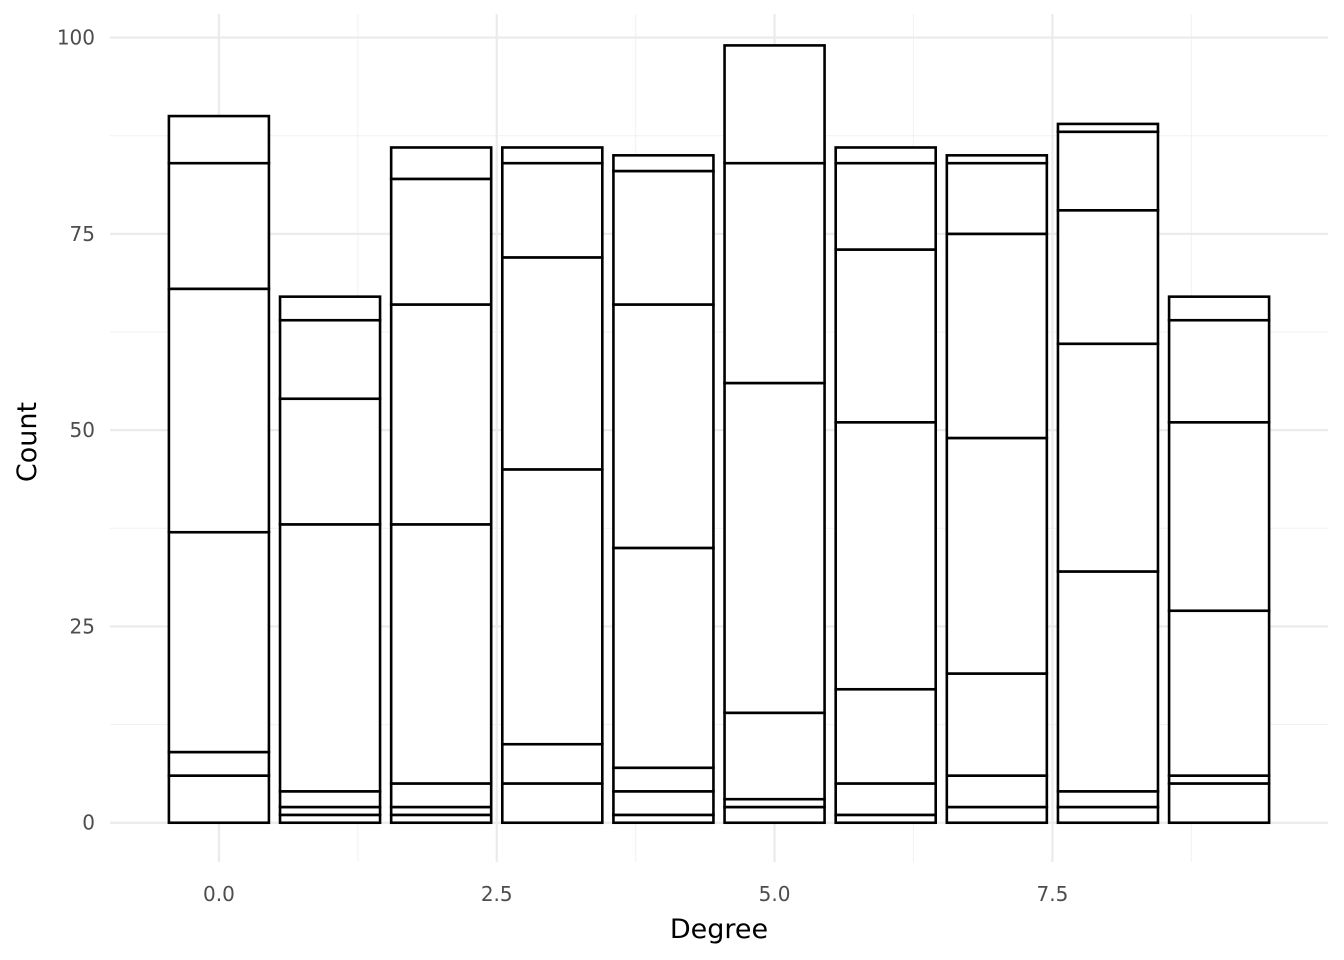 This screenshot has width=1344, height=960. What do you see at coordinates (82, 430) in the screenshot?
I see `y-tick-label: 50` at bounding box center [82, 430].